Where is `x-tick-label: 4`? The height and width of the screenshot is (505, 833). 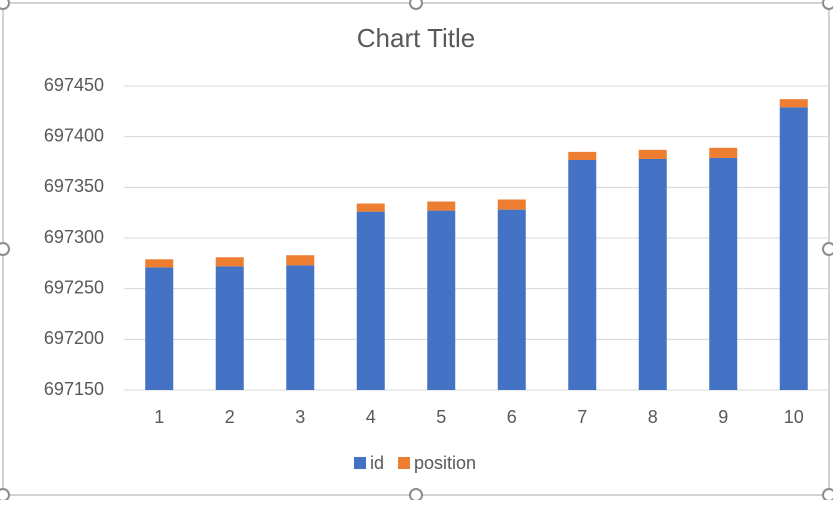
x-tick-label: 4 is located at coordinates (371, 417).